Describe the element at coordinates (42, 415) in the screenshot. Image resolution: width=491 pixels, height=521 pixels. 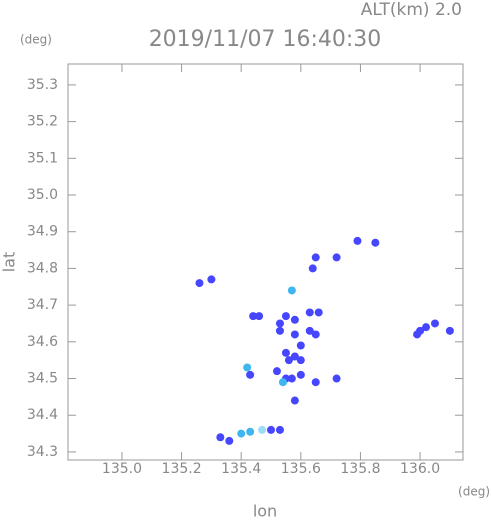
I see `y-tick-label: 34.4` at that location.